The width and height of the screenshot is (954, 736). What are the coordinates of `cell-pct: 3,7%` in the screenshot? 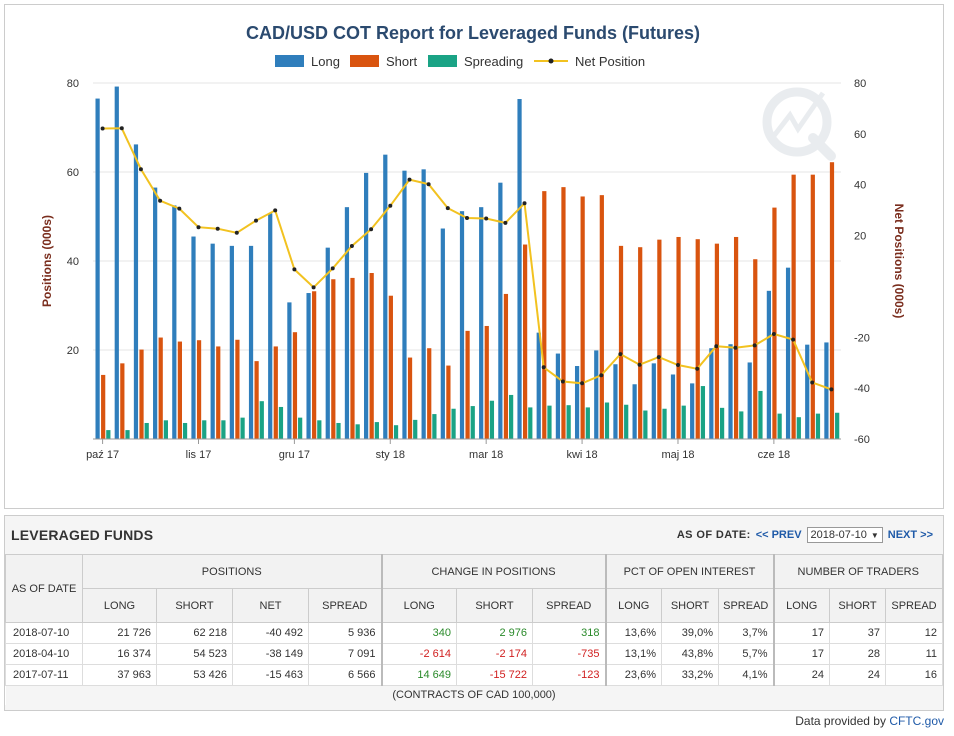 It's located at (746, 633).